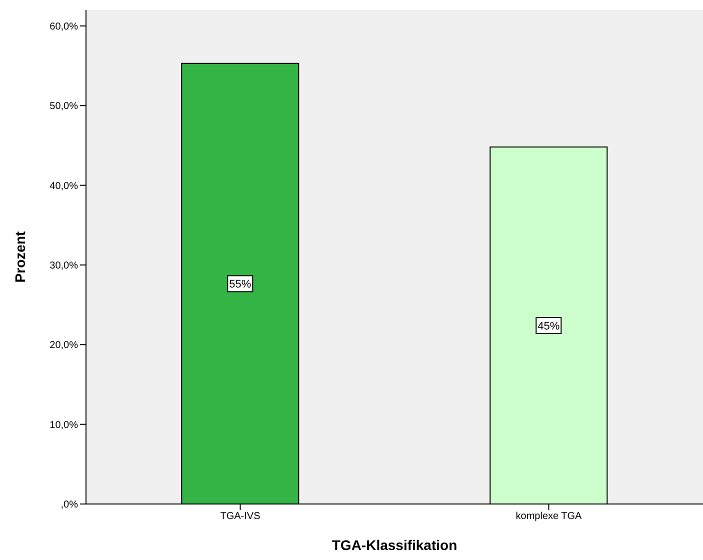  I want to click on data-label: 55%, so click(240, 284).